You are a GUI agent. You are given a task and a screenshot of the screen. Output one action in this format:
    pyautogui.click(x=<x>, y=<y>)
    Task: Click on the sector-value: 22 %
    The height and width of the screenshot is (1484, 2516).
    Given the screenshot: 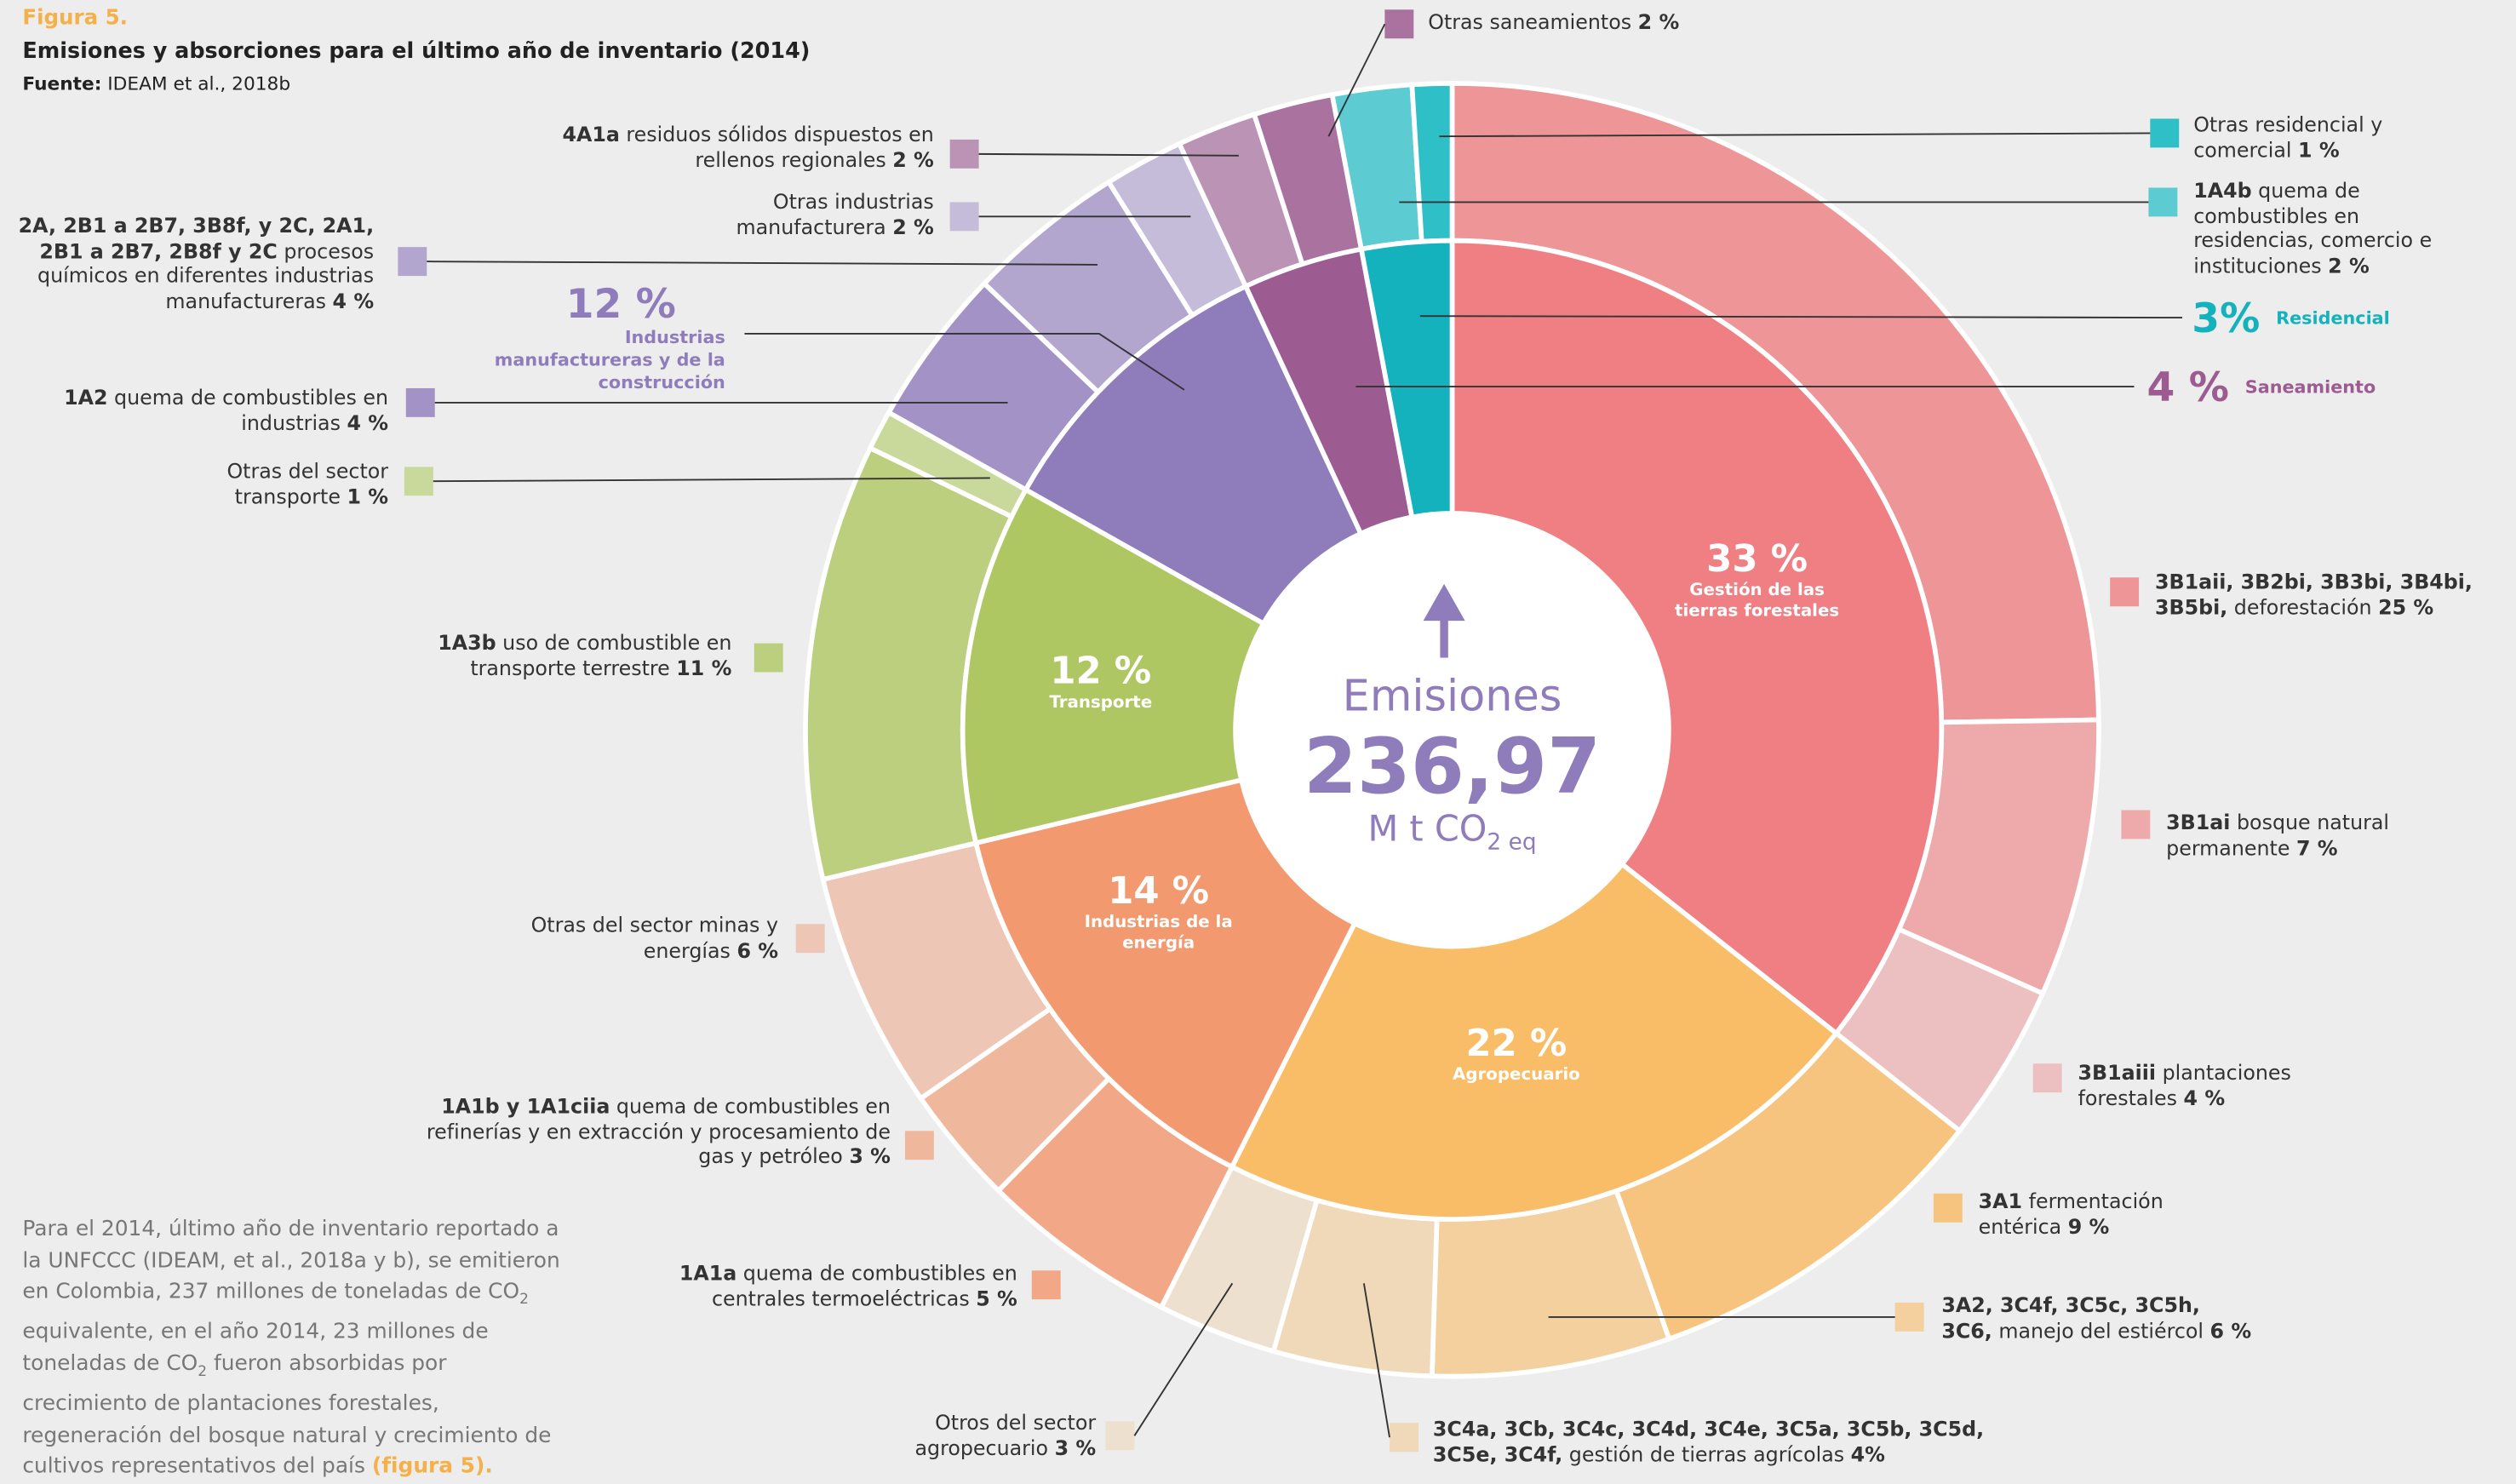 What is the action you would take?
    pyautogui.click(x=1516, y=1044)
    